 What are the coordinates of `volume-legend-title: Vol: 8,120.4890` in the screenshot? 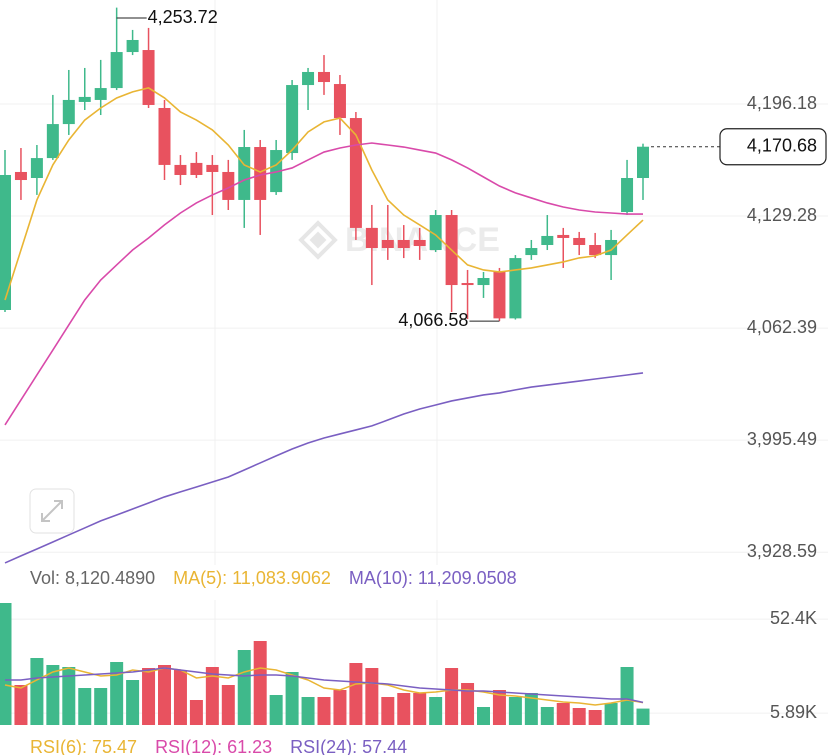 It's located at (92, 578).